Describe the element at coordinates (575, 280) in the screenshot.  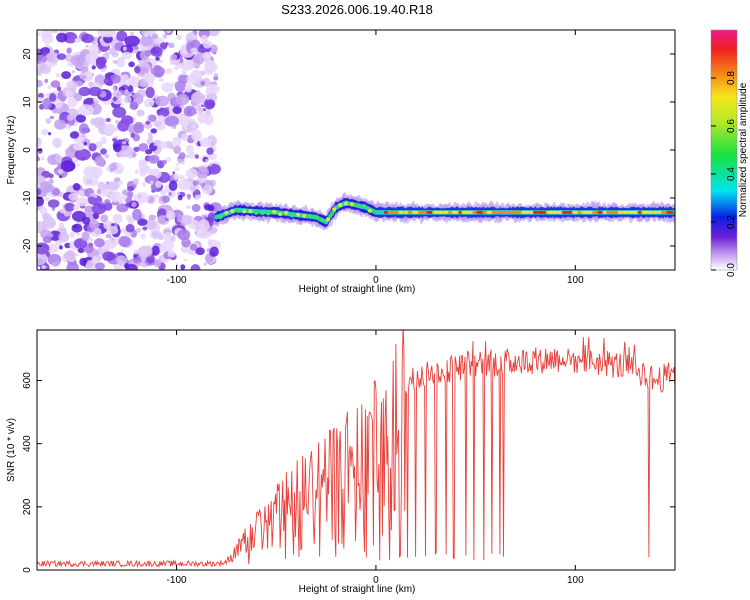
I see `x-tick-label: 100` at that location.